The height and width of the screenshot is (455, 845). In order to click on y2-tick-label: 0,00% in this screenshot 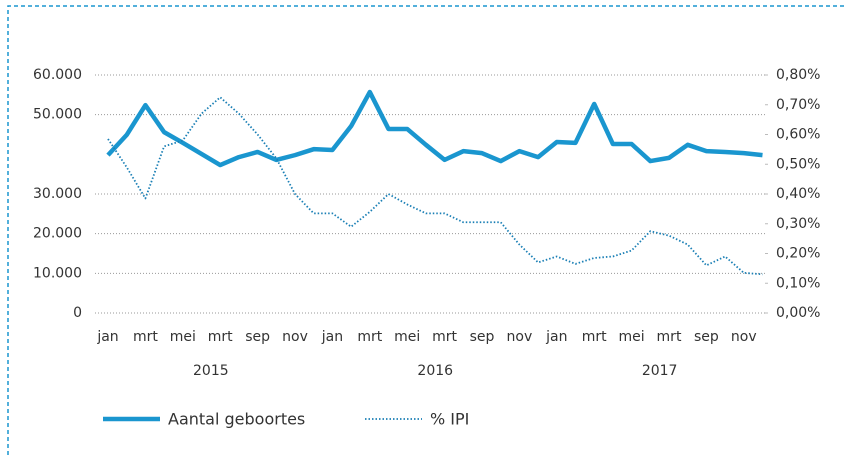, I will do `click(798, 313)`.